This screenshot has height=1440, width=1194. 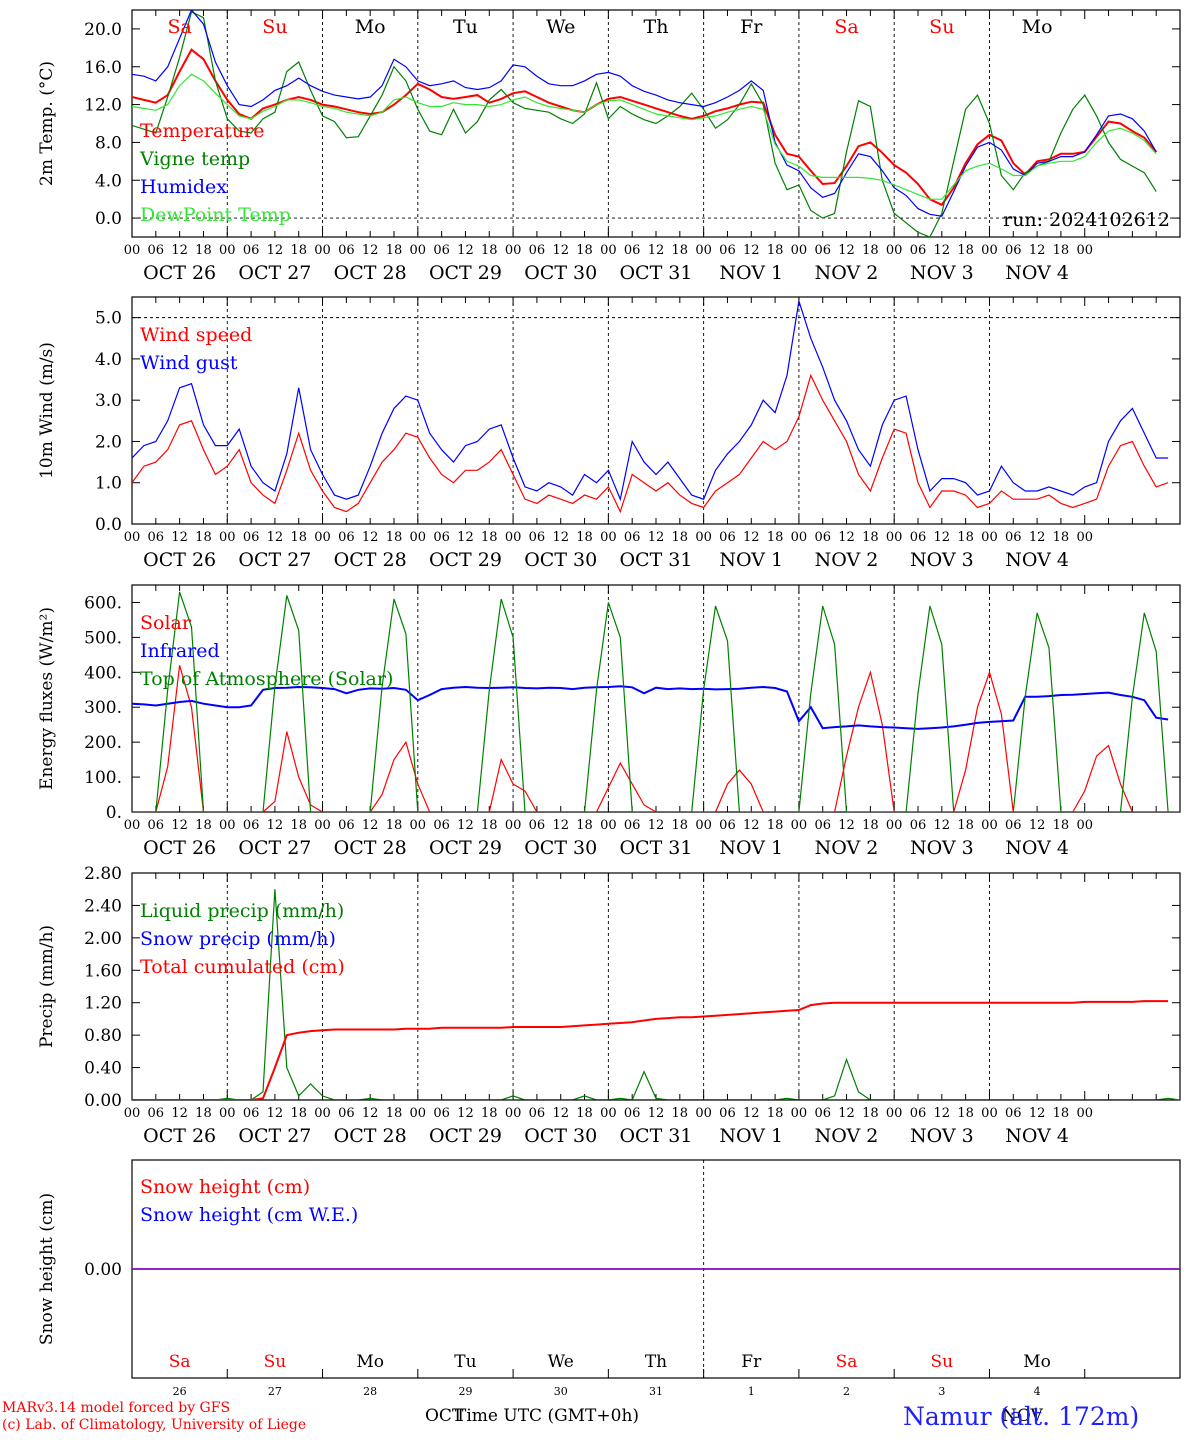 What do you see at coordinates (108, 319) in the screenshot?
I see `y-tick-label: 5.0` at bounding box center [108, 319].